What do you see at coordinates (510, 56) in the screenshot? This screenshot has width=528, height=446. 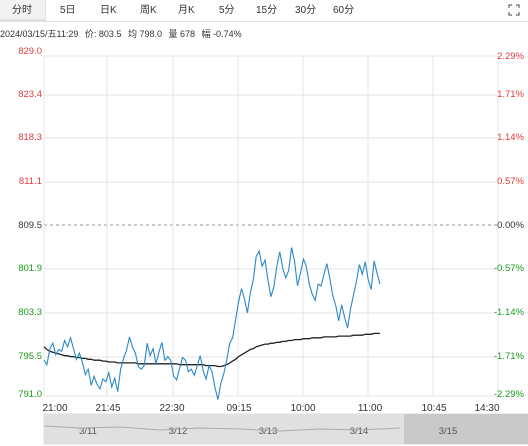 I see `y-tick-percent: 2.29%` at bounding box center [510, 56].